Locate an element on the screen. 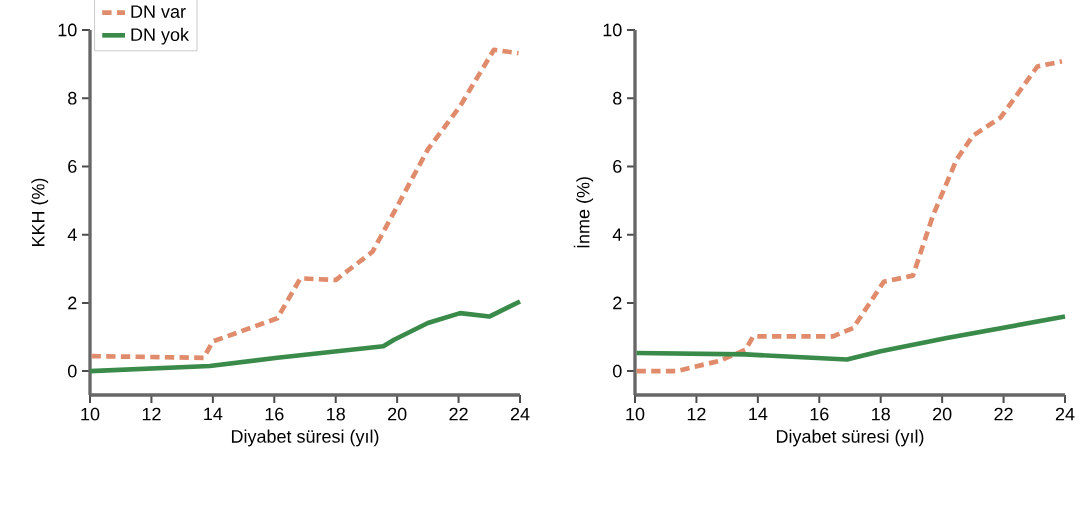 The width and height of the screenshot is (1089, 520). y-axis-title: KKH (%) is located at coordinates (40, 212).